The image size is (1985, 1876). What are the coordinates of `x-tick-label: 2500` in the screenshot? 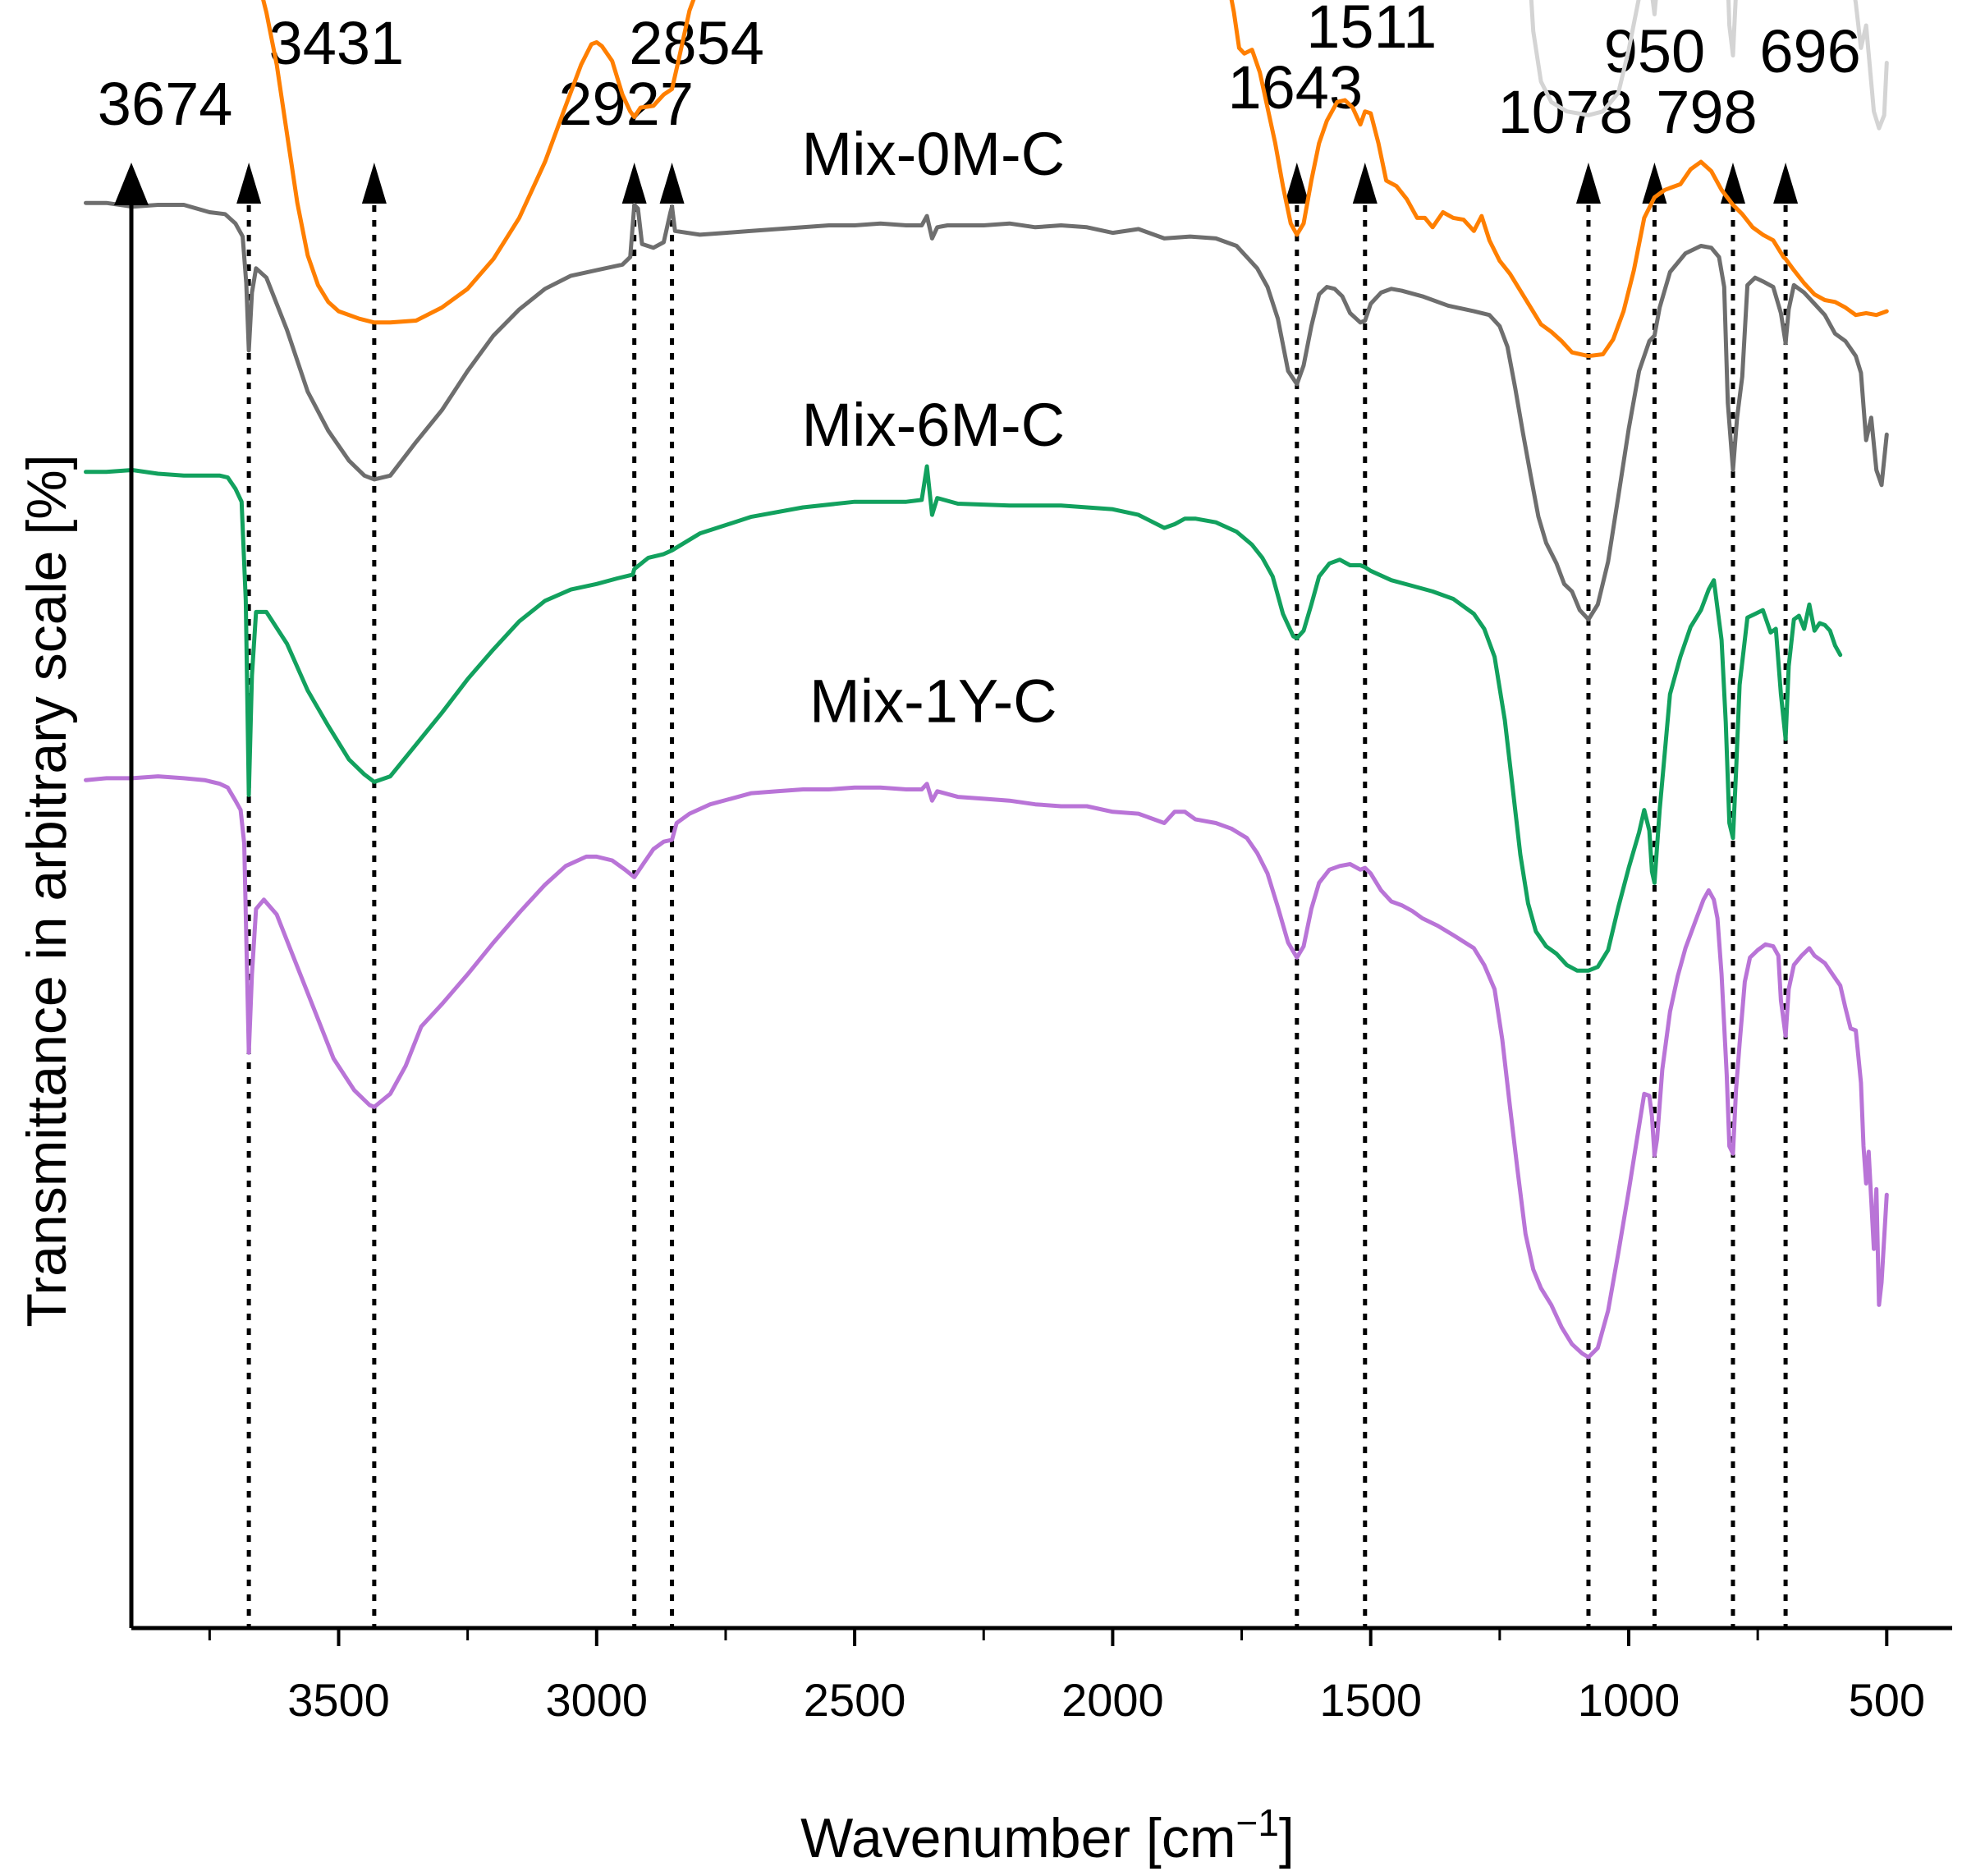 It's located at (855, 1700).